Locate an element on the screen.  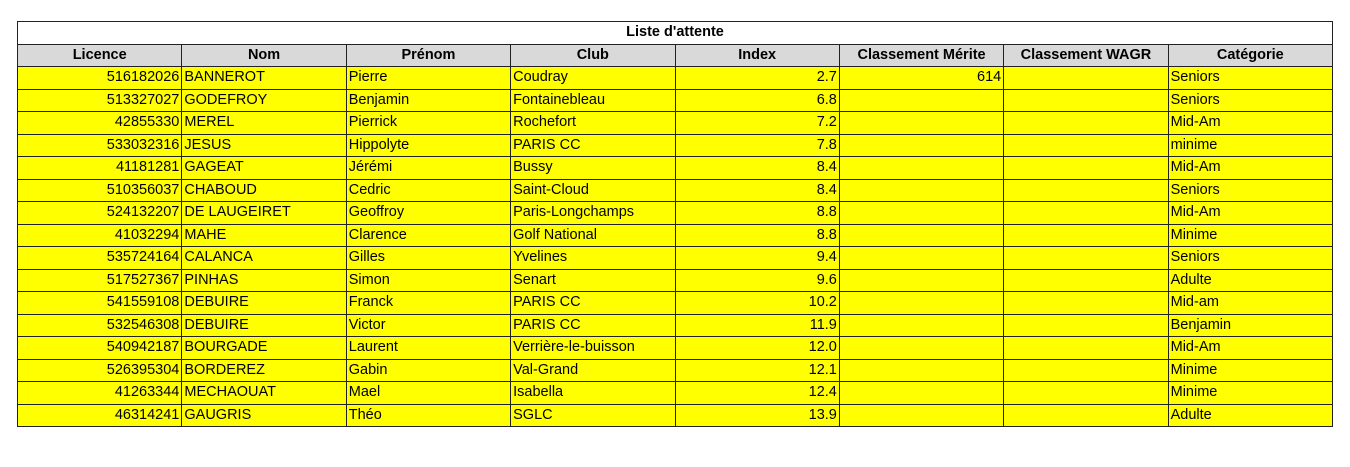
cell-nom: BANNEROT is located at coordinates (264, 78).